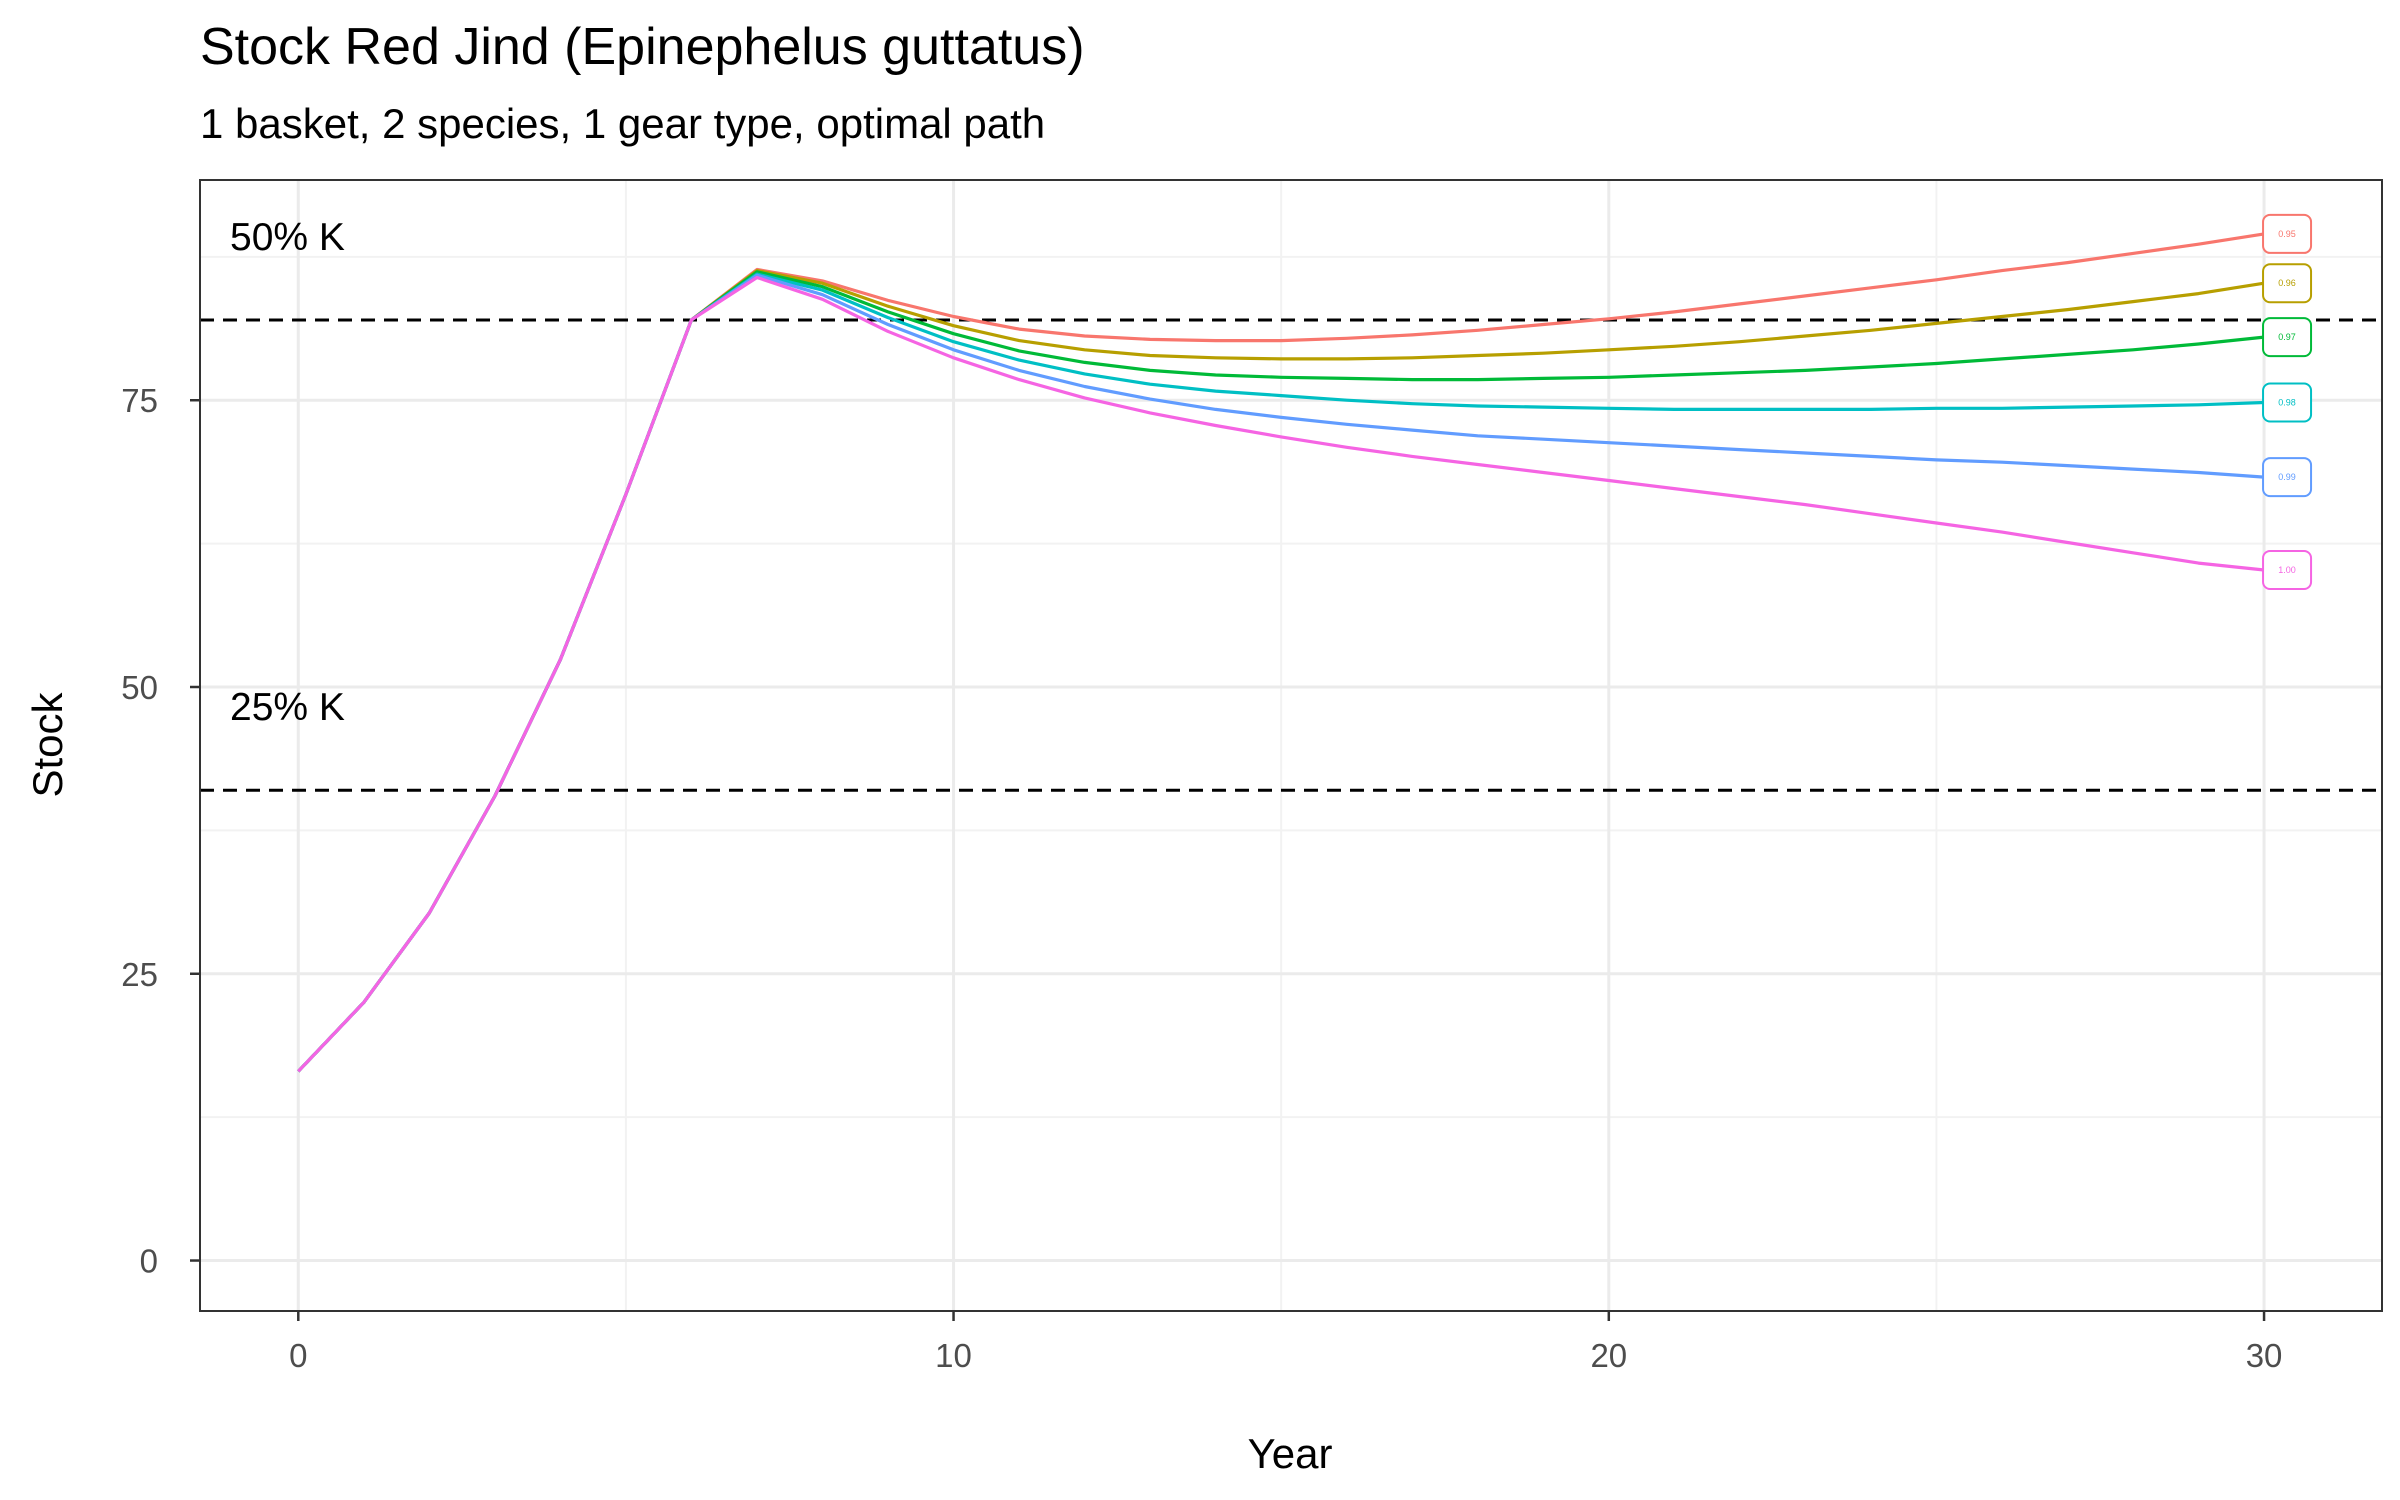 This screenshot has height=1500, width=2400. Describe the element at coordinates (139, 687) in the screenshot. I see `y-tick-label: 50` at that location.